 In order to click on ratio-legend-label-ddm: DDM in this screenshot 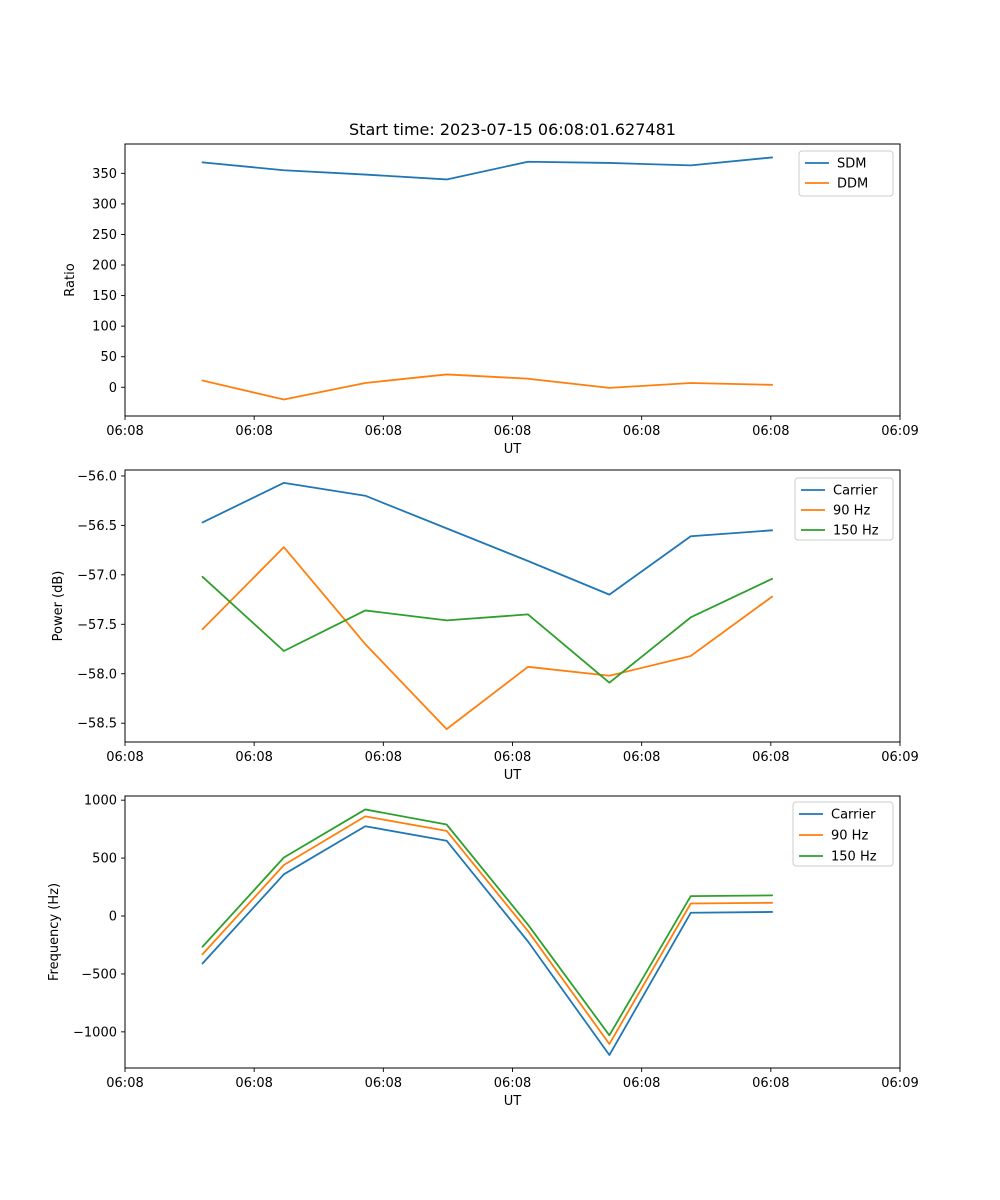, I will do `click(852, 184)`.